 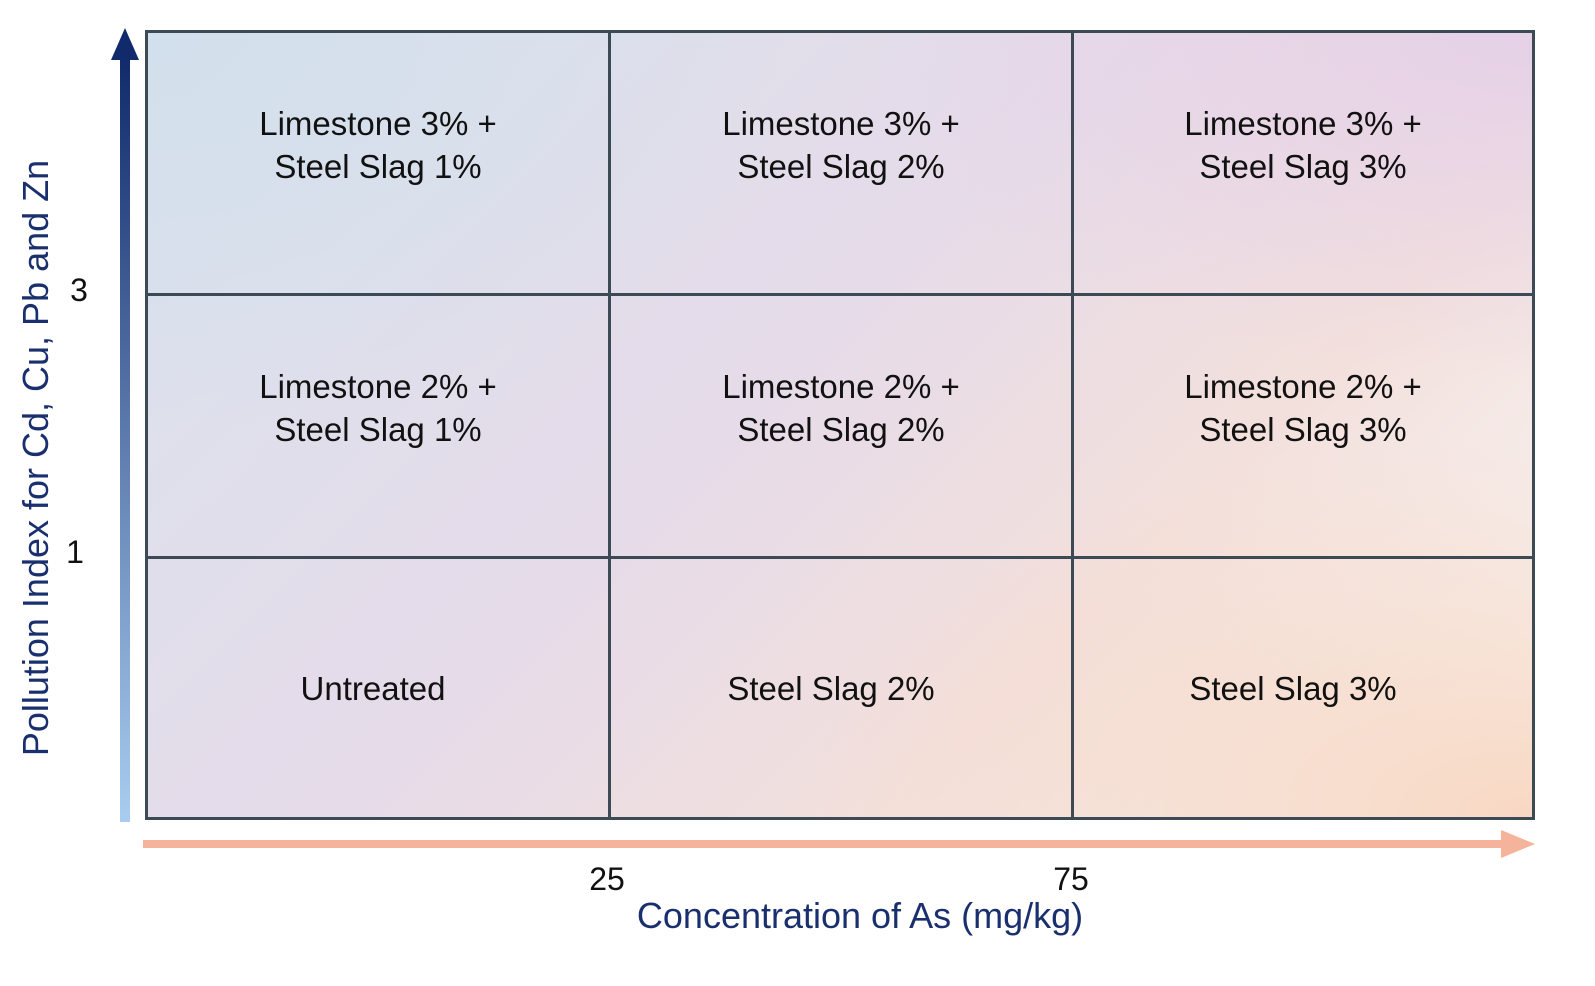 I want to click on cell-label: Steel Slag 3%, so click(x=1293, y=688).